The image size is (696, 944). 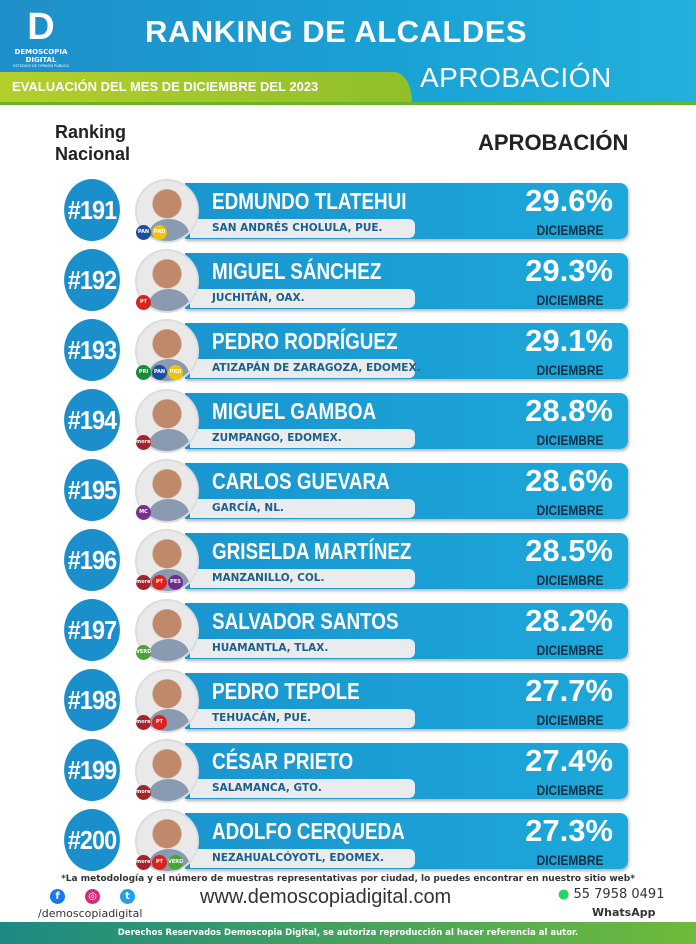 What do you see at coordinates (301, 481) in the screenshot?
I see `mayor-name: CARLOS GUEVARA` at bounding box center [301, 481].